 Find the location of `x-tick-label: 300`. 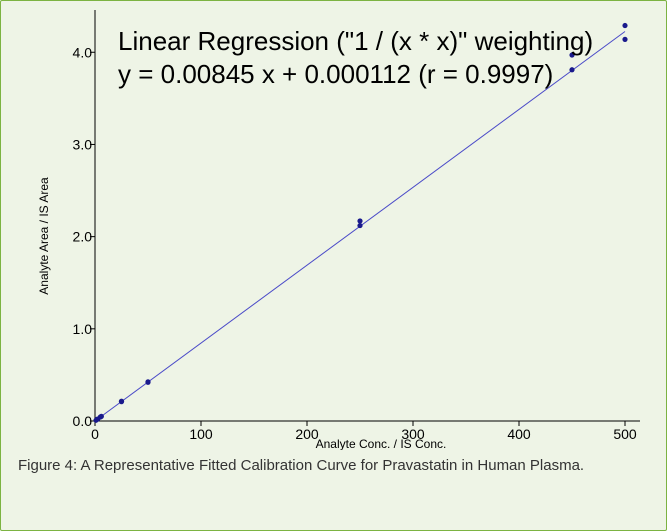

x-tick-label: 300 is located at coordinates (413, 434).